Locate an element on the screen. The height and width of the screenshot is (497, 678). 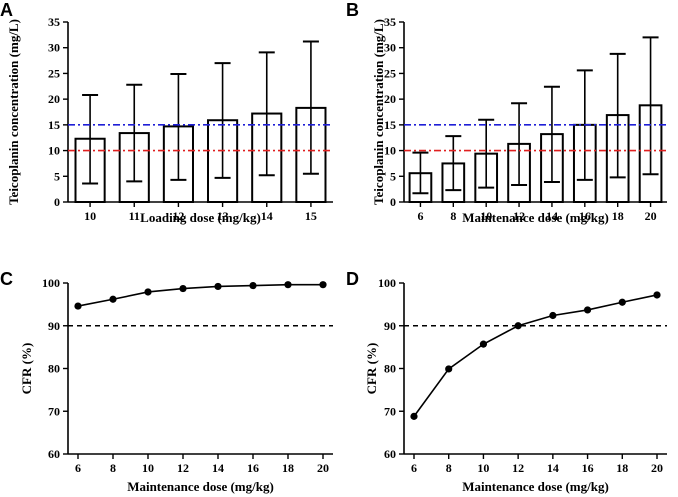
panel-letter: B is located at coordinates (352, 10).